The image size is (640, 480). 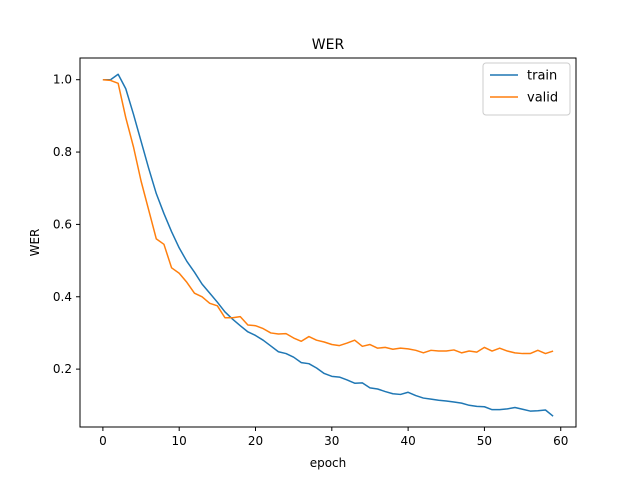 What do you see at coordinates (542, 76) in the screenshot?
I see `legend-label-train: train` at bounding box center [542, 76].